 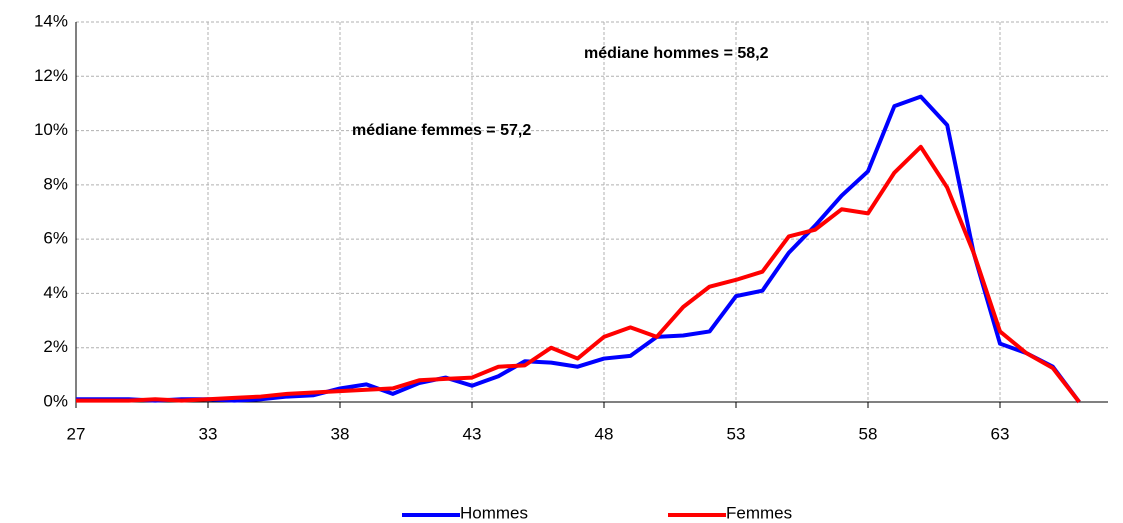 I want to click on annotation: médiane hommes = 58,2, so click(x=676, y=53).